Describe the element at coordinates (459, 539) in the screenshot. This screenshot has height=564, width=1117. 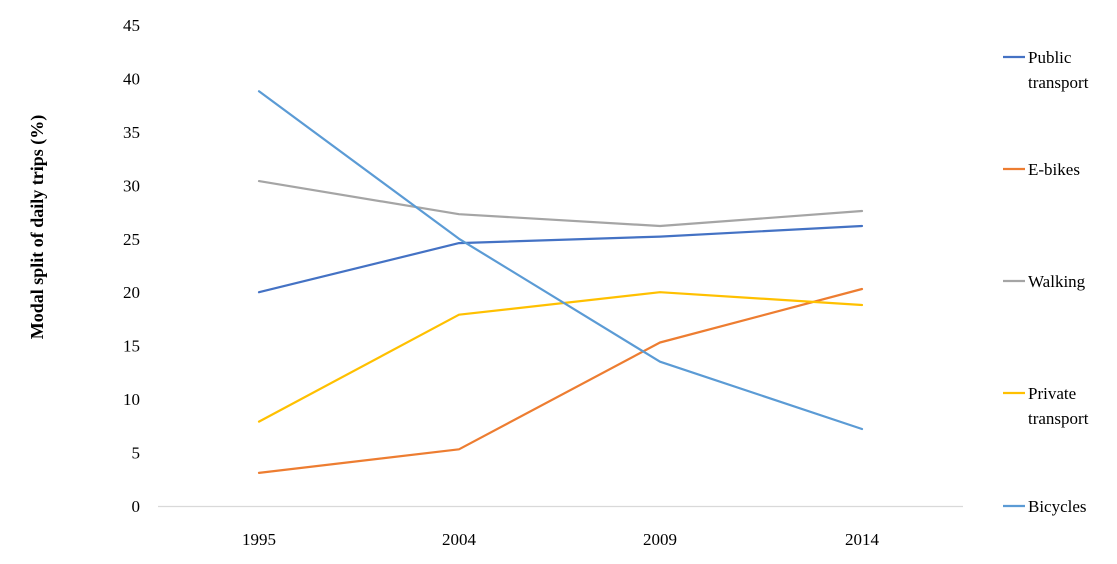
I see `x-tick-label: 2004` at that location.